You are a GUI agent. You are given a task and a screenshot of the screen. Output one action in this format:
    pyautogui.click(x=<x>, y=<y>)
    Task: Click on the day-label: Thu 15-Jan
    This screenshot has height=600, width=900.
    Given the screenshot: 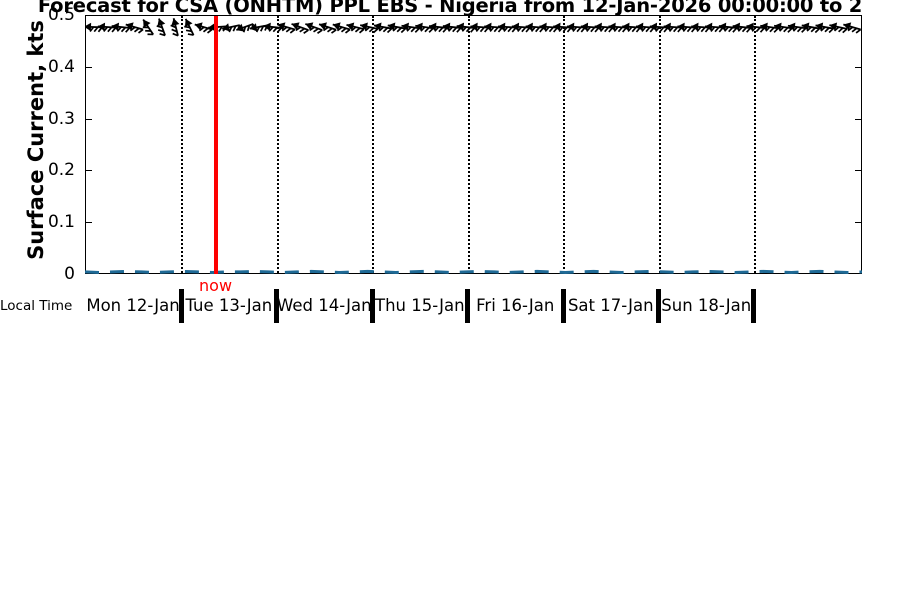 What is the action you would take?
    pyautogui.click(x=419, y=305)
    